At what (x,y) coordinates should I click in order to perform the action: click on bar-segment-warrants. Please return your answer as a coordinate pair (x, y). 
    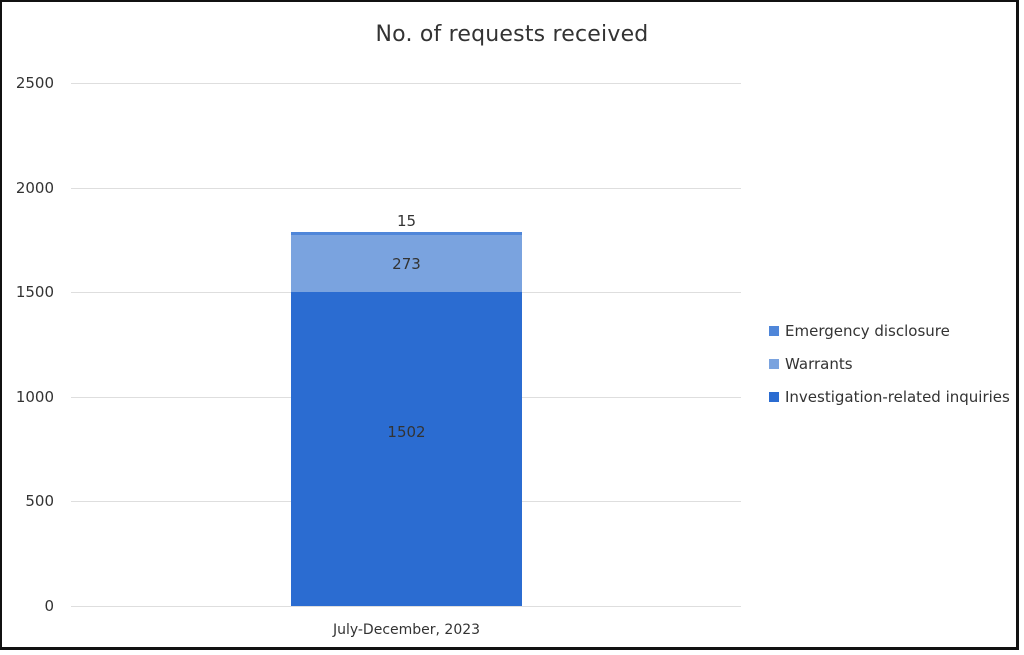
    Looking at the image, I should click on (406, 263).